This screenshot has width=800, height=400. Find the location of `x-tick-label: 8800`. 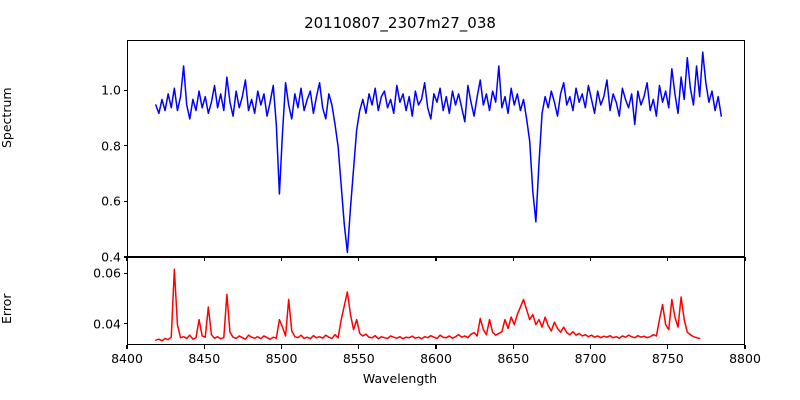

x-tick-label: 8800 is located at coordinates (745, 358).